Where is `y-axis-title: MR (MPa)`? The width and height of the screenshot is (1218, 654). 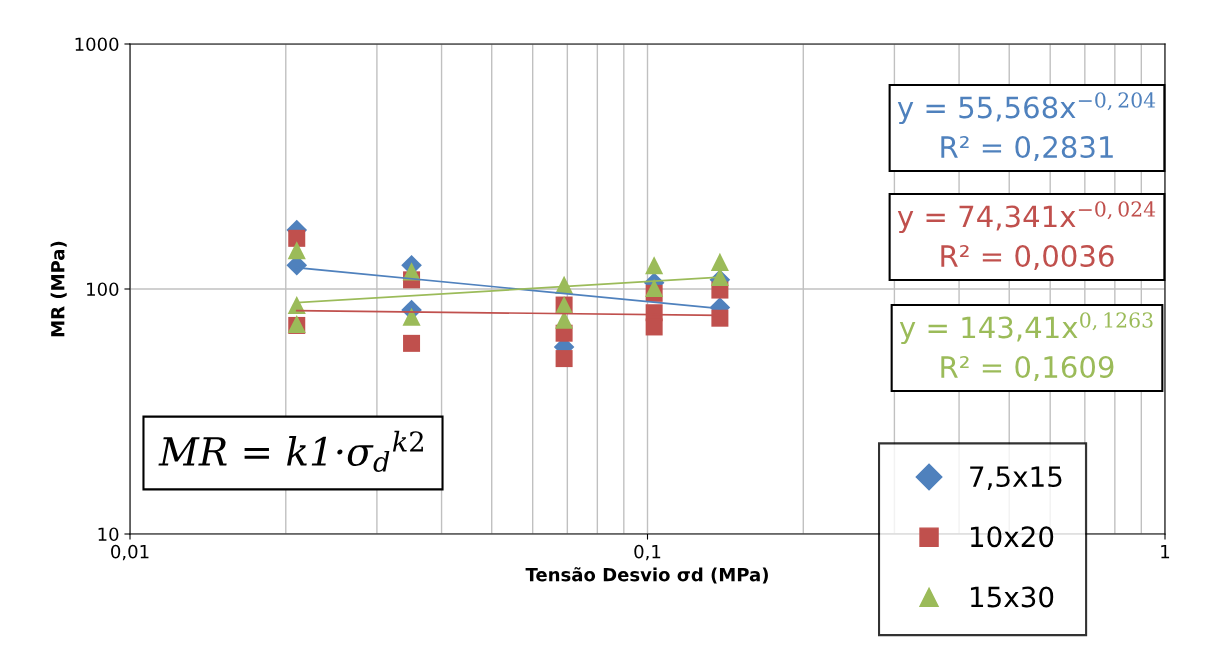
y-axis-title: MR (MPa) is located at coordinates (58, 289).